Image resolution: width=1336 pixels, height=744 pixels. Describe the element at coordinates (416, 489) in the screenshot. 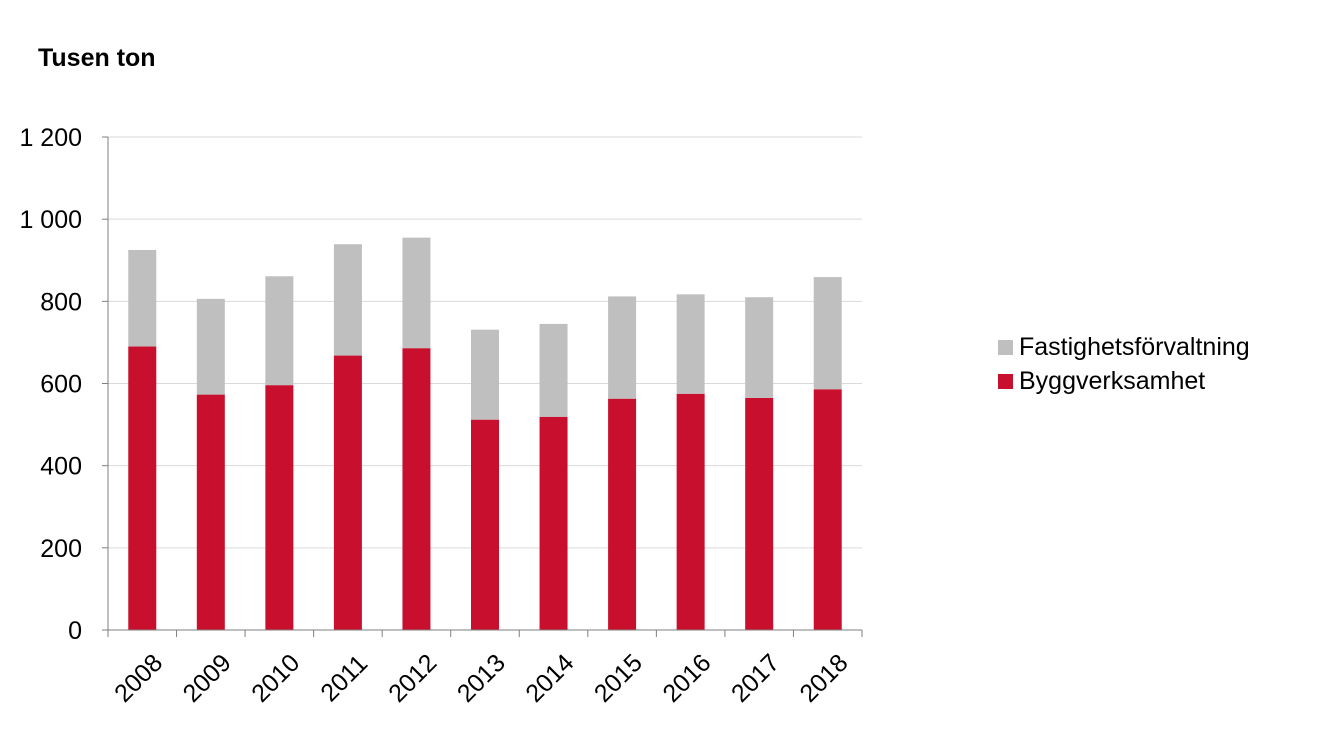

I see `bar-byggverksamhet-2012` at that location.